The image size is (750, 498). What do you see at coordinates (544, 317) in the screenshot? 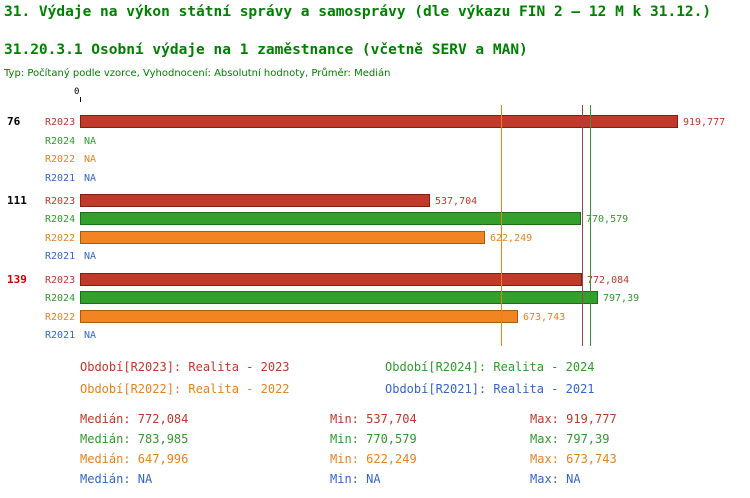
I see `bar-value-label: 673,743` at bounding box center [544, 317].